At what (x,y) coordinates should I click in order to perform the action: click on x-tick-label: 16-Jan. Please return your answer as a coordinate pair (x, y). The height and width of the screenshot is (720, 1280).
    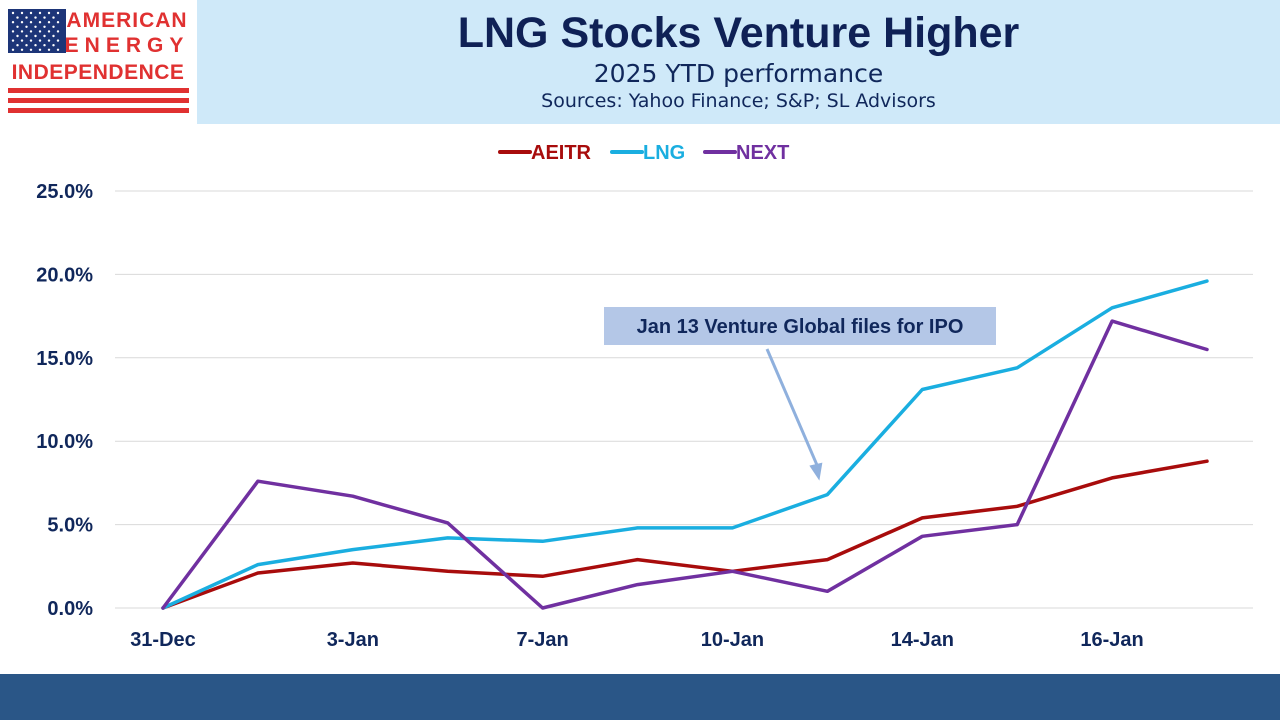
    Looking at the image, I should click on (1111, 640).